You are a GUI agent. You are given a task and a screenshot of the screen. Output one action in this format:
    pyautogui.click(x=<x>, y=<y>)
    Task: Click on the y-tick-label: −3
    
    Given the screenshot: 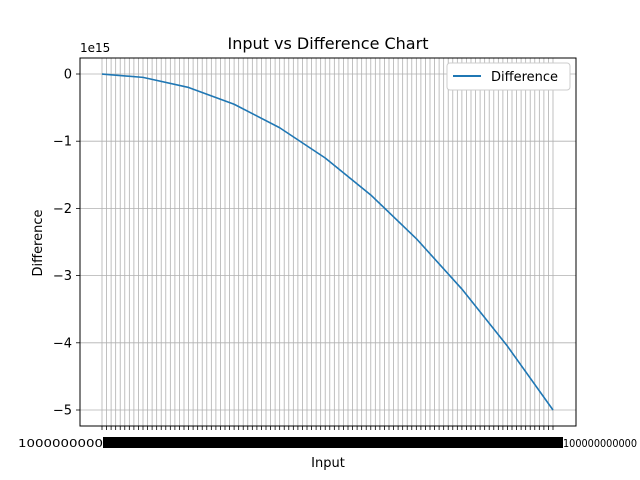 What is the action you would take?
    pyautogui.click(x=62, y=276)
    